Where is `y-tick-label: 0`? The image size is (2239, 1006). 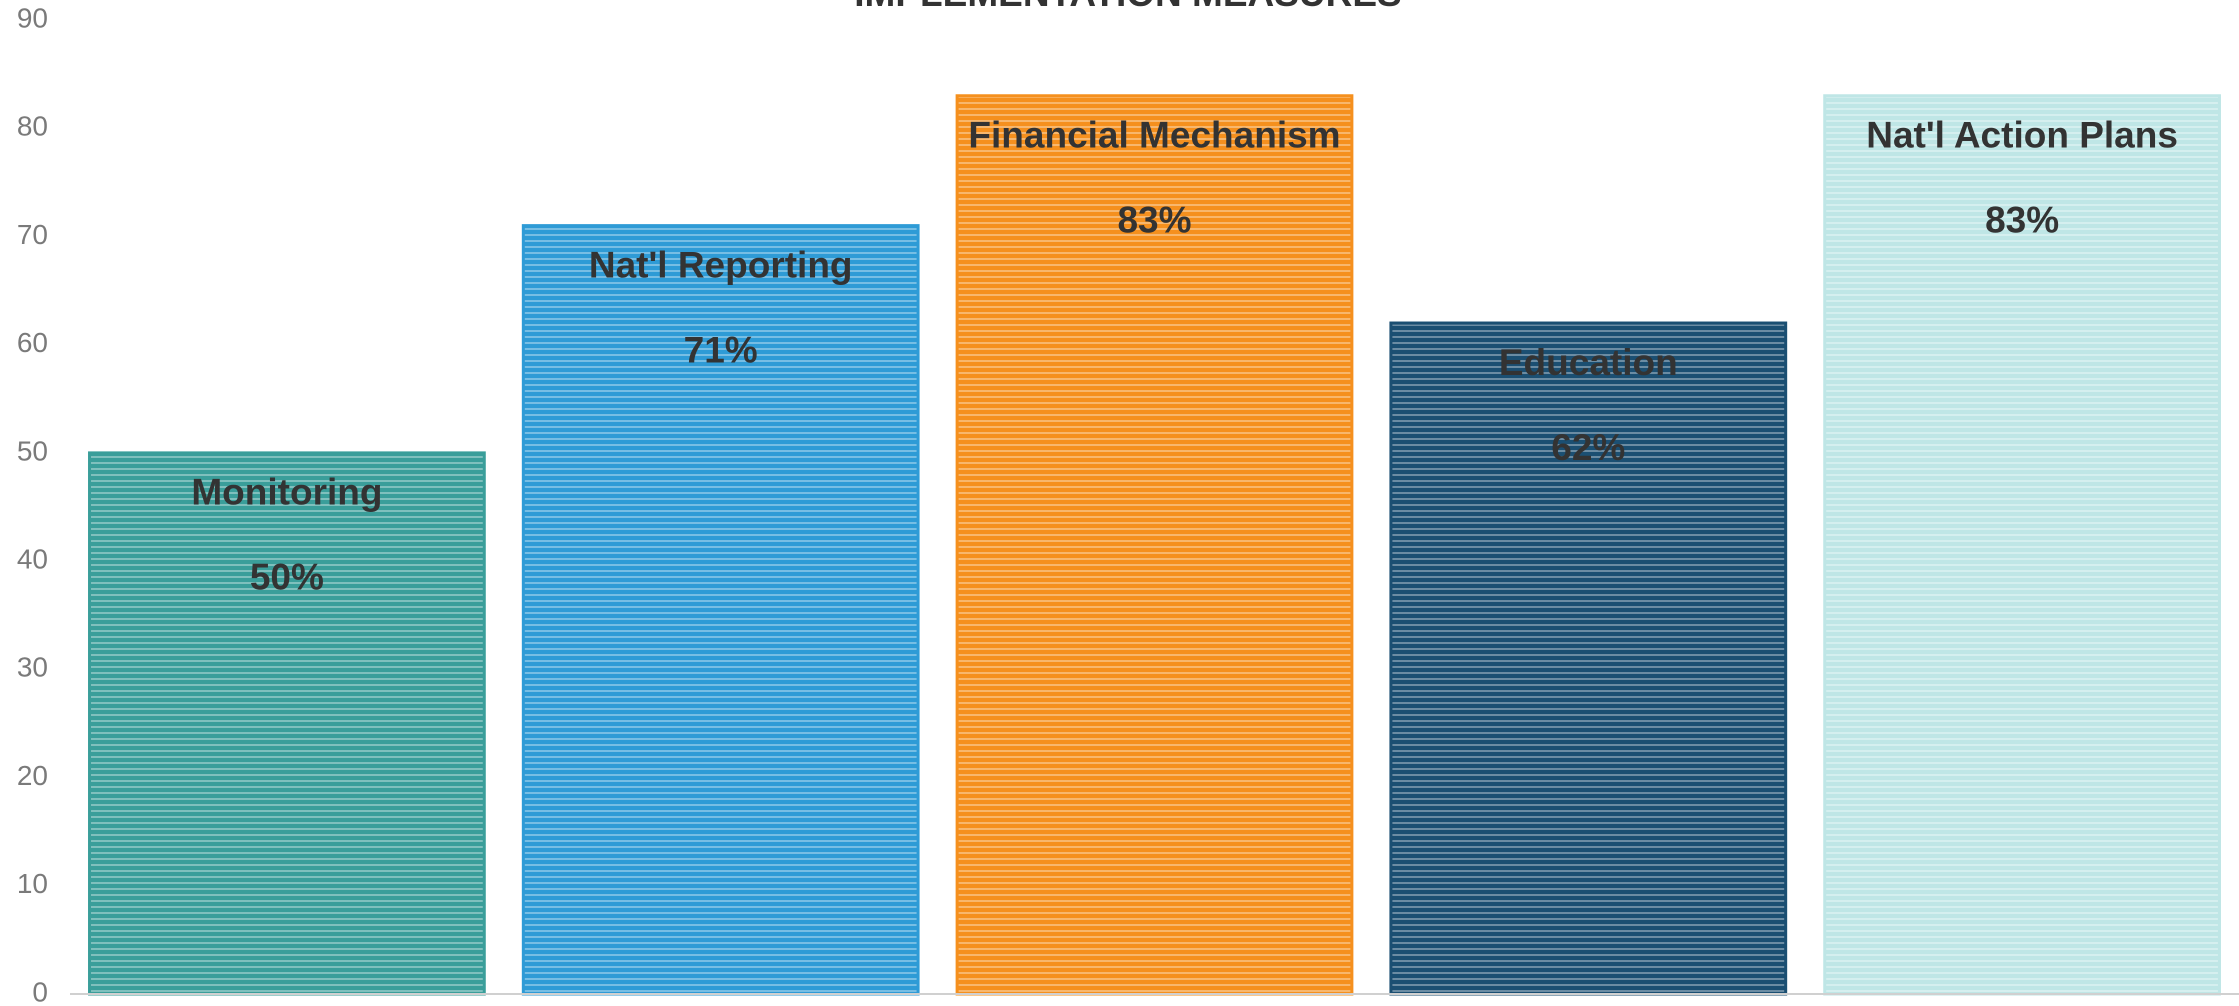 y-tick-label: 0 is located at coordinates (40, 991).